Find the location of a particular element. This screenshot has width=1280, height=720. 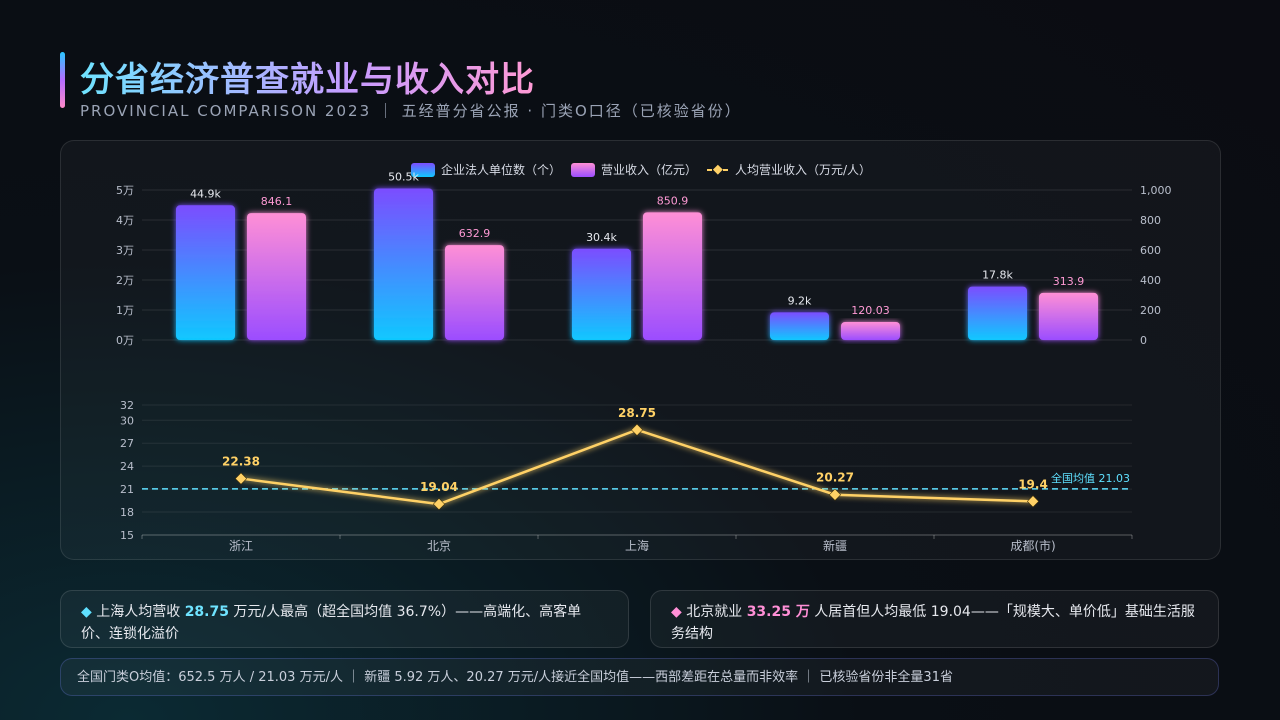

insight-value: 28.75 is located at coordinates (206, 612).